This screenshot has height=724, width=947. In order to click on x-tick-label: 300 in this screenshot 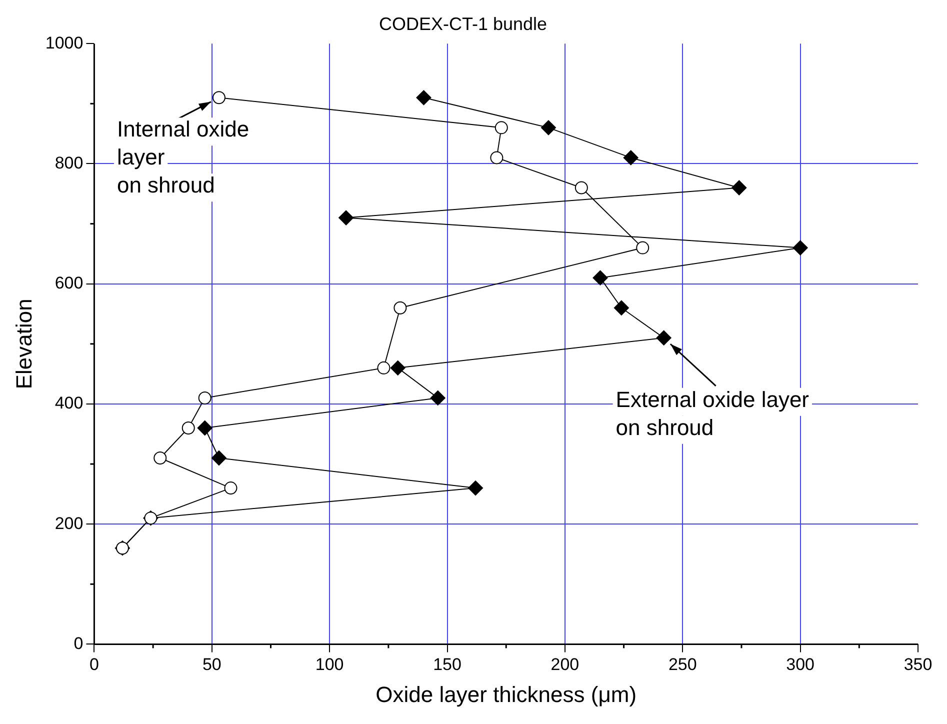, I will do `click(800, 664)`.